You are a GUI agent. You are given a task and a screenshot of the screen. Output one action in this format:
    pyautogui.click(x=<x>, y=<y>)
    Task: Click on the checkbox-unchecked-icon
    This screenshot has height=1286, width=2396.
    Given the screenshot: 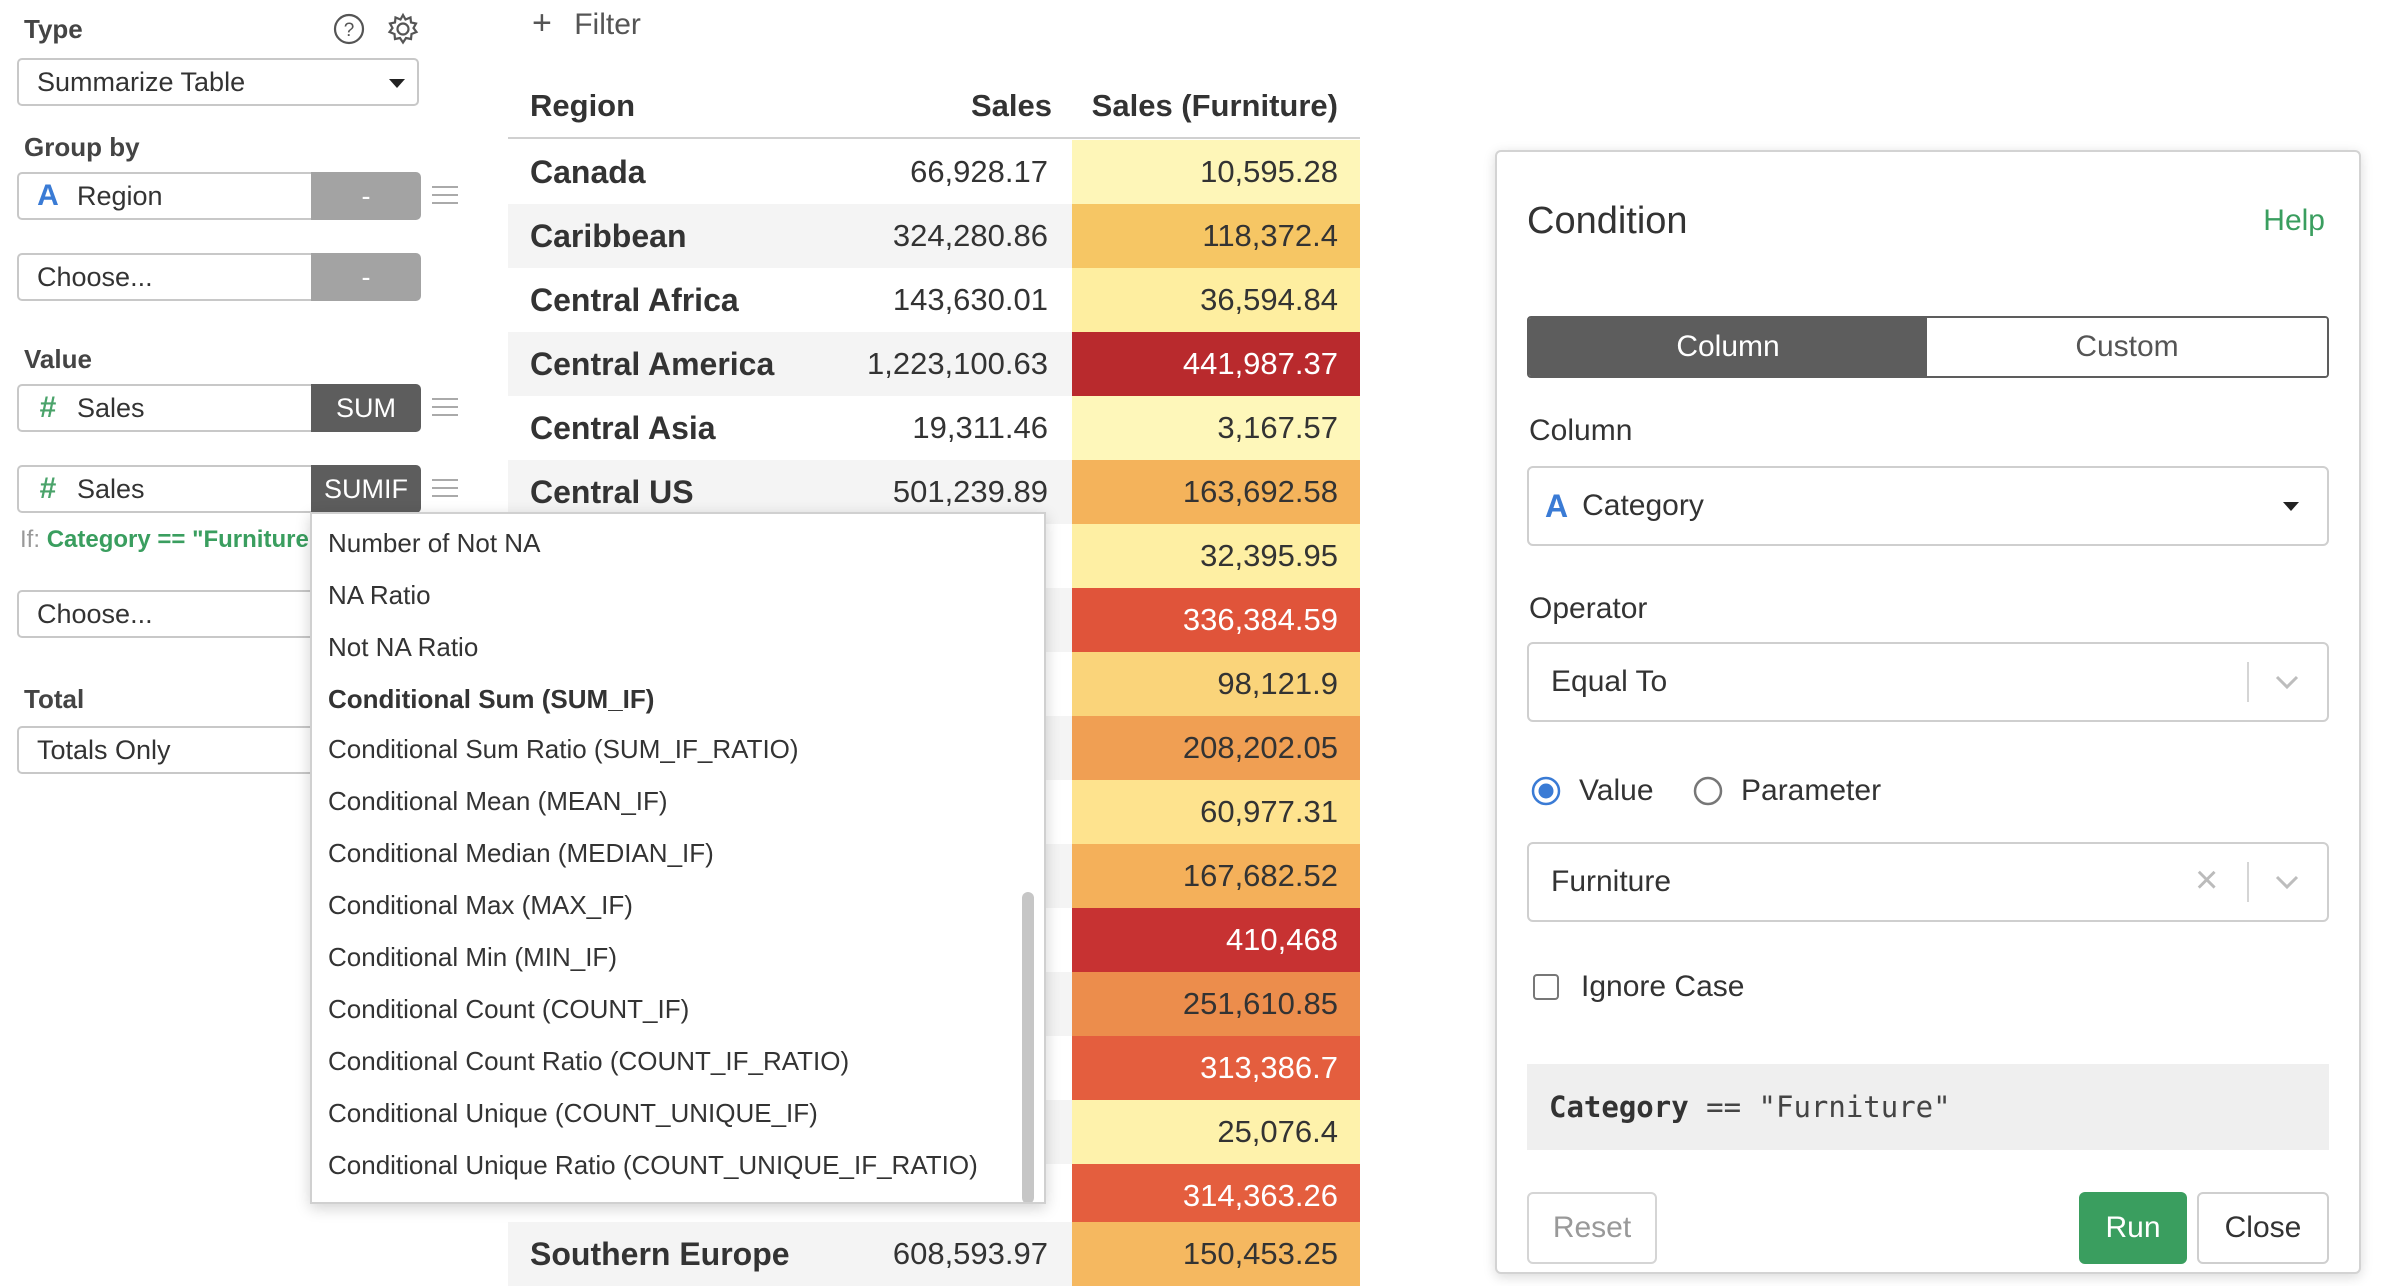 What is the action you would take?
    pyautogui.click(x=1546, y=987)
    